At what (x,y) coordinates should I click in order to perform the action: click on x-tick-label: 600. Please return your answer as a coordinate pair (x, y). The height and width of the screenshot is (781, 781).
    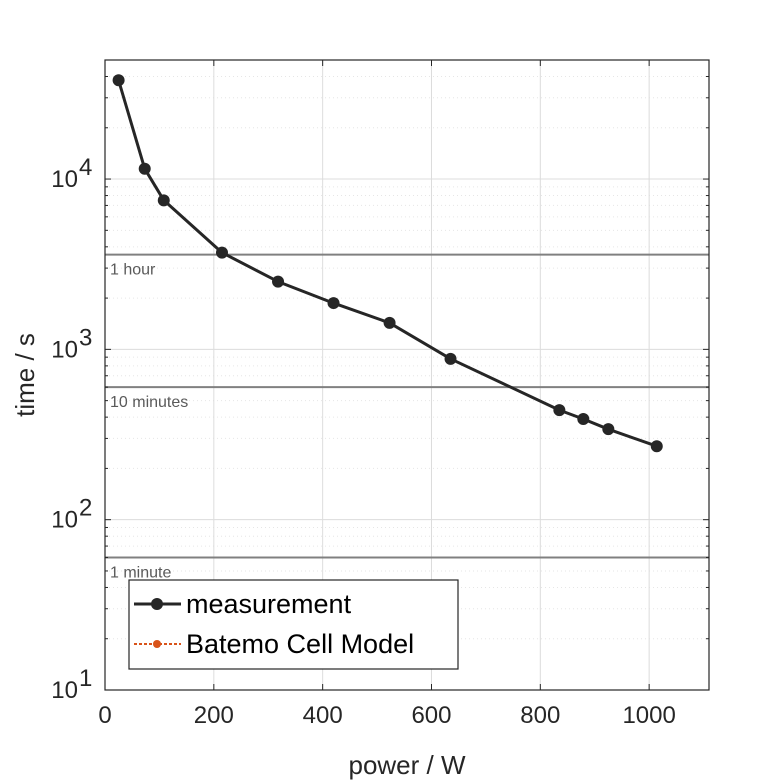
    Looking at the image, I should click on (431, 715).